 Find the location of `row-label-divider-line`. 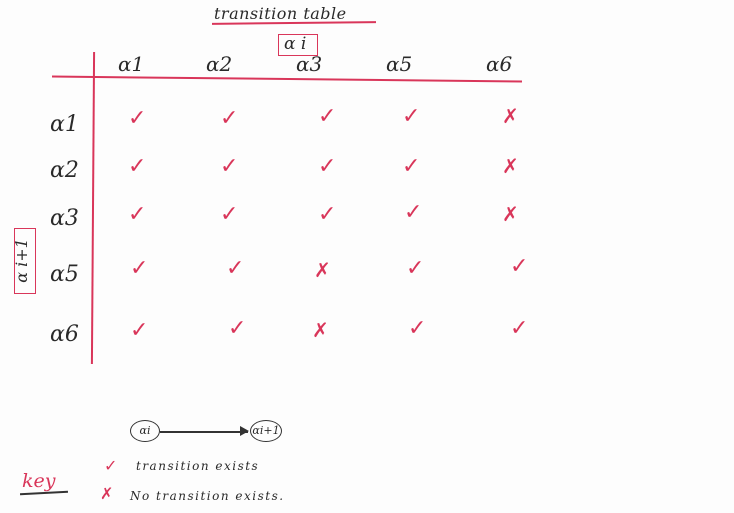

row-label-divider-line is located at coordinates (93, 208).